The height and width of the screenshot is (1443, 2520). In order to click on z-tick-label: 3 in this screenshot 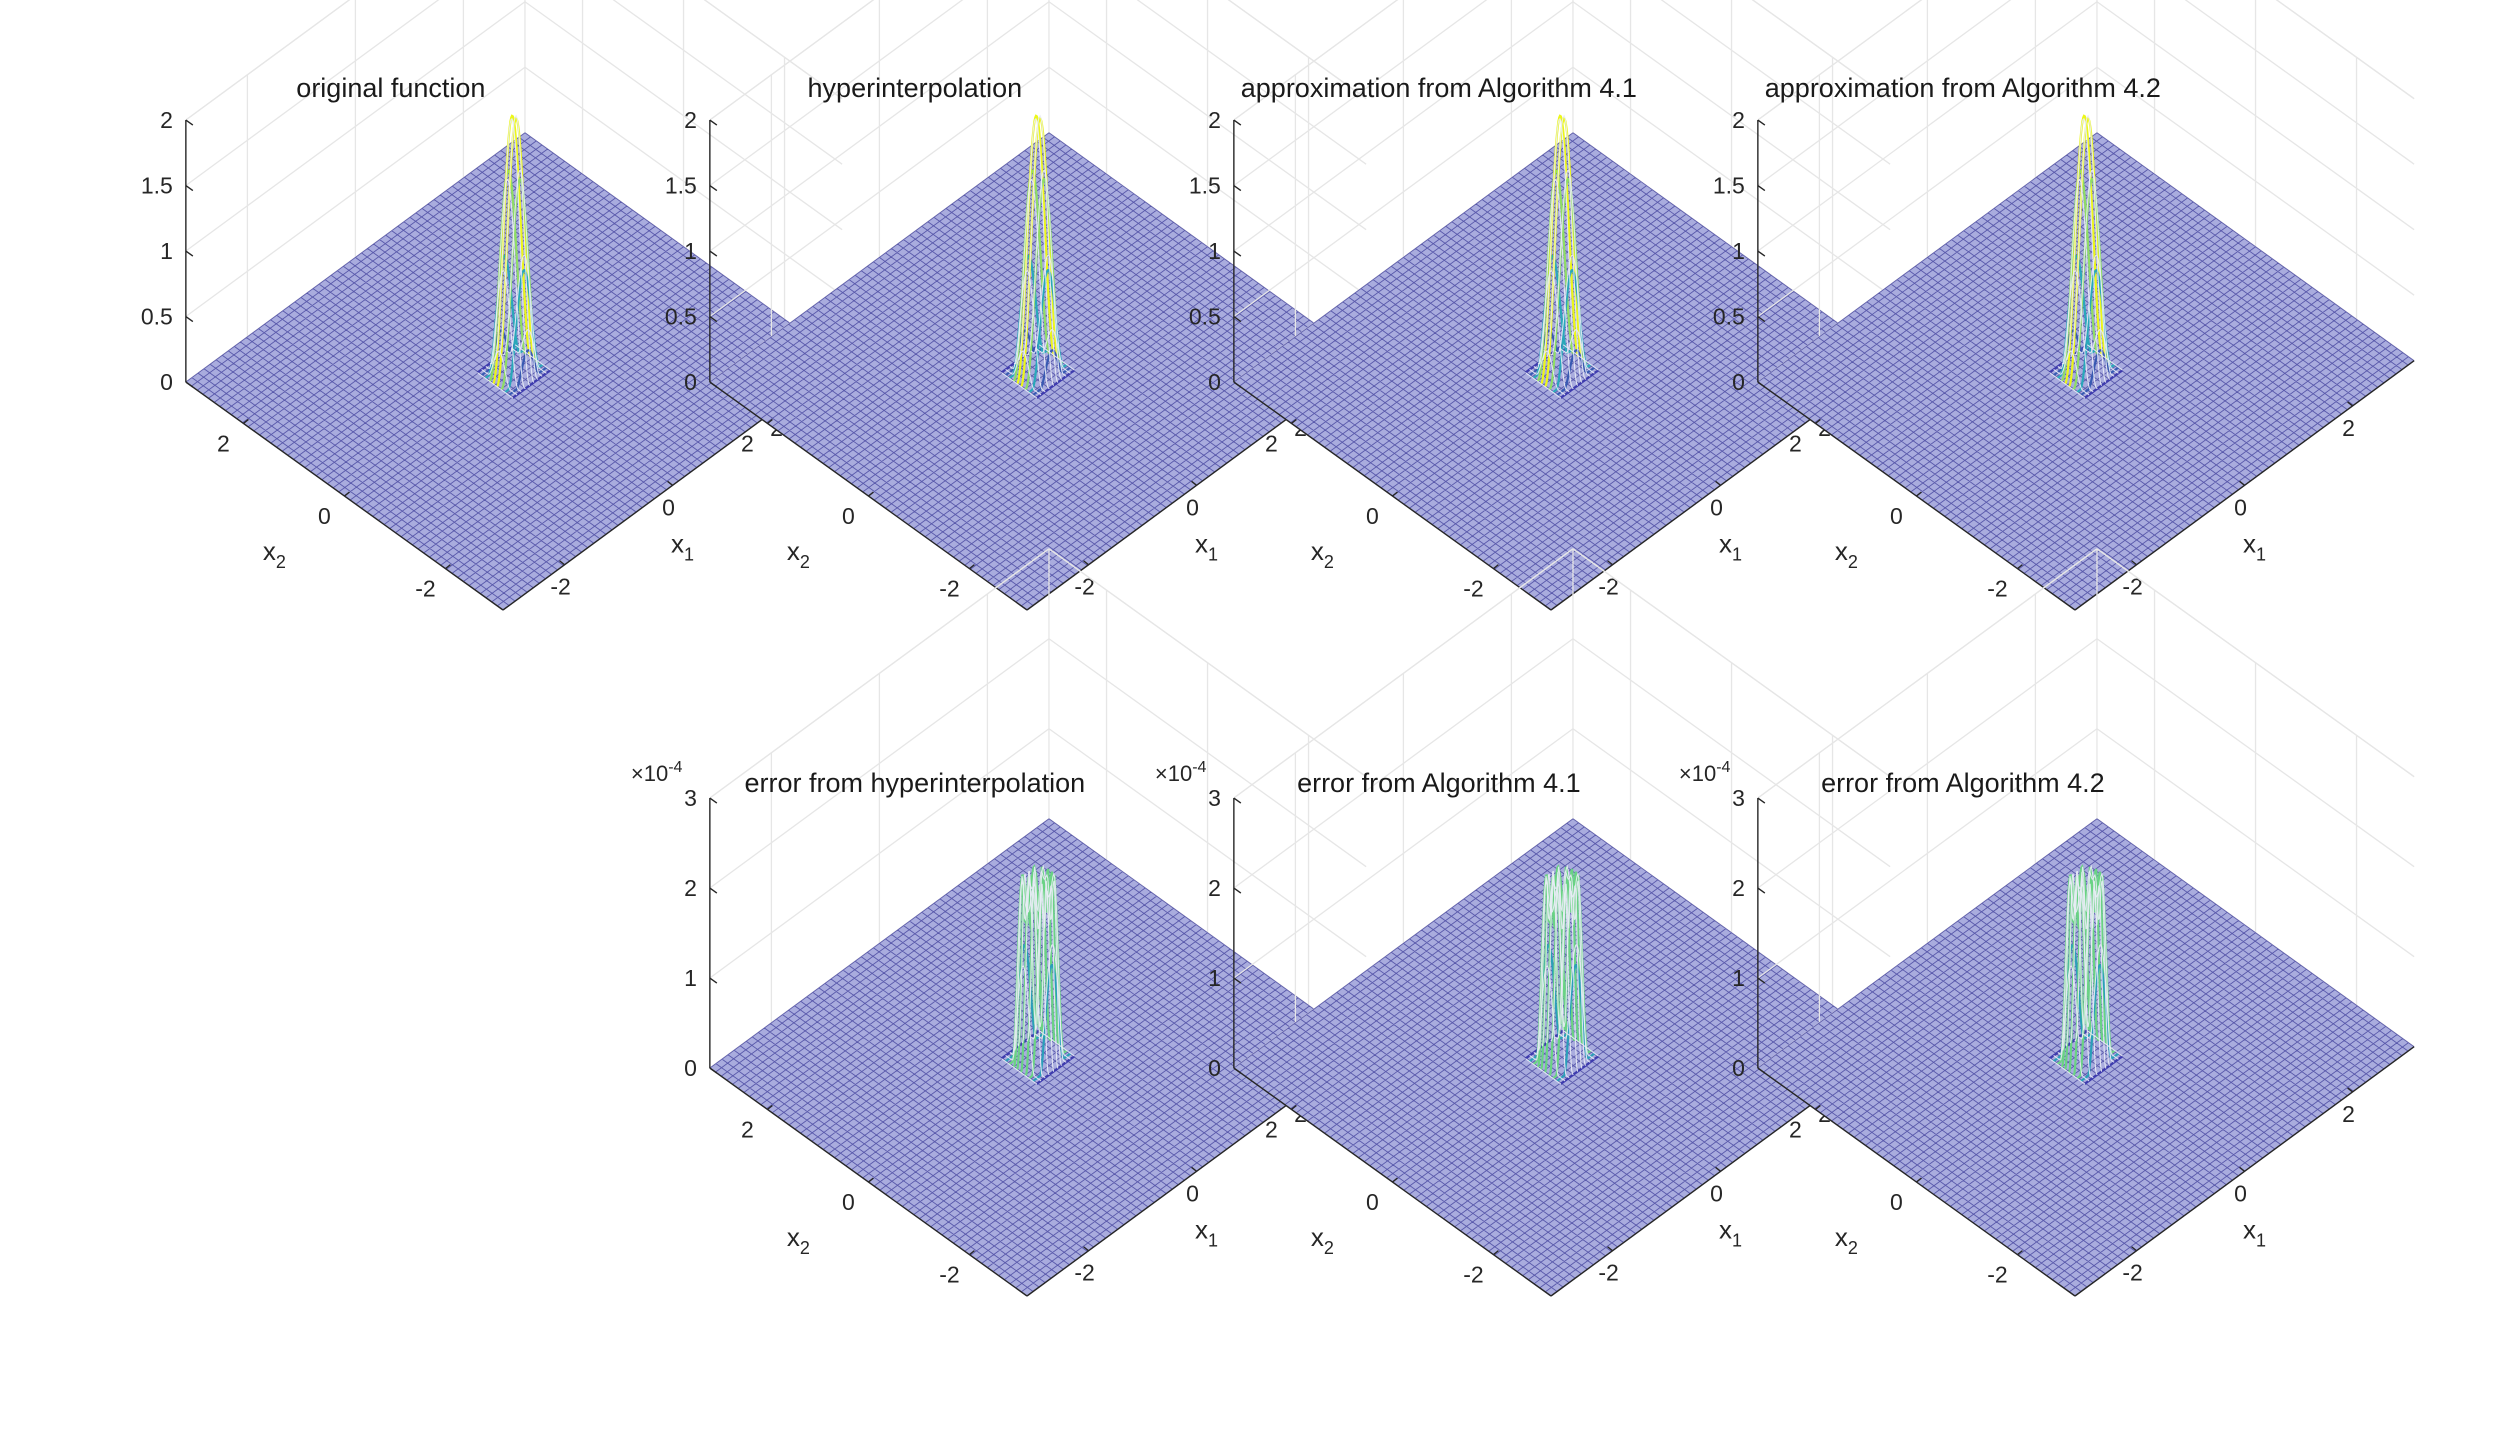, I will do `click(690, 798)`.